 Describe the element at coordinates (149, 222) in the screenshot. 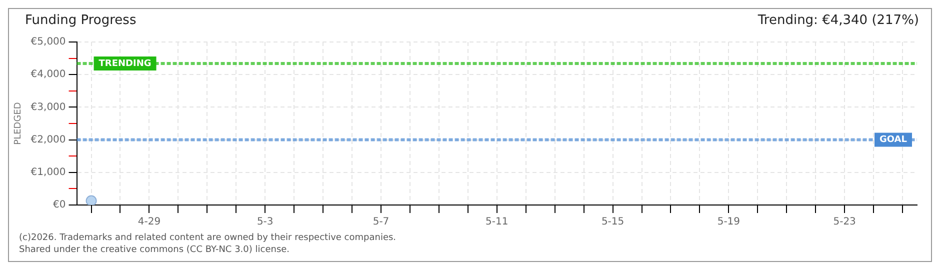

I see `x-tick-label: 4-29` at that location.